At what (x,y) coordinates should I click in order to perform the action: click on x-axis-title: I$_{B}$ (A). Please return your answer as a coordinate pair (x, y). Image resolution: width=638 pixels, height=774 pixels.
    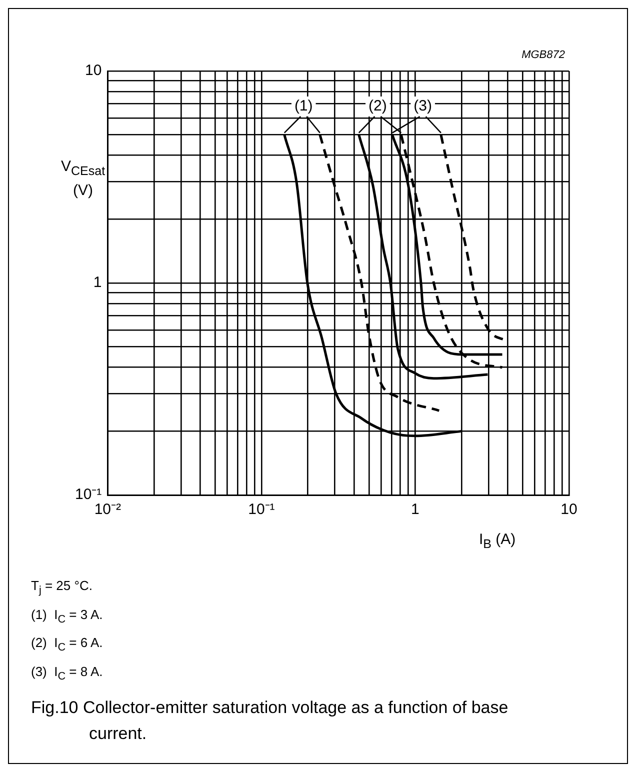
    Looking at the image, I should click on (497, 541).